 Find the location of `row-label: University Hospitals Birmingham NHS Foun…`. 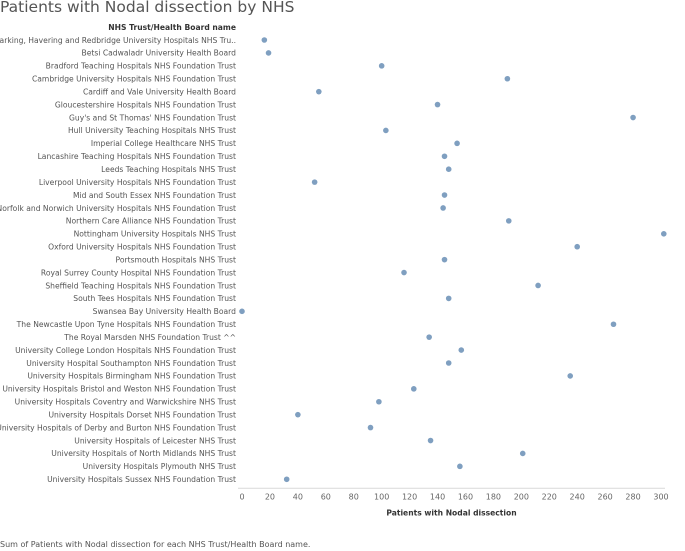

row-label: University Hospitals Birmingham NHS Foun… is located at coordinates (131, 376).